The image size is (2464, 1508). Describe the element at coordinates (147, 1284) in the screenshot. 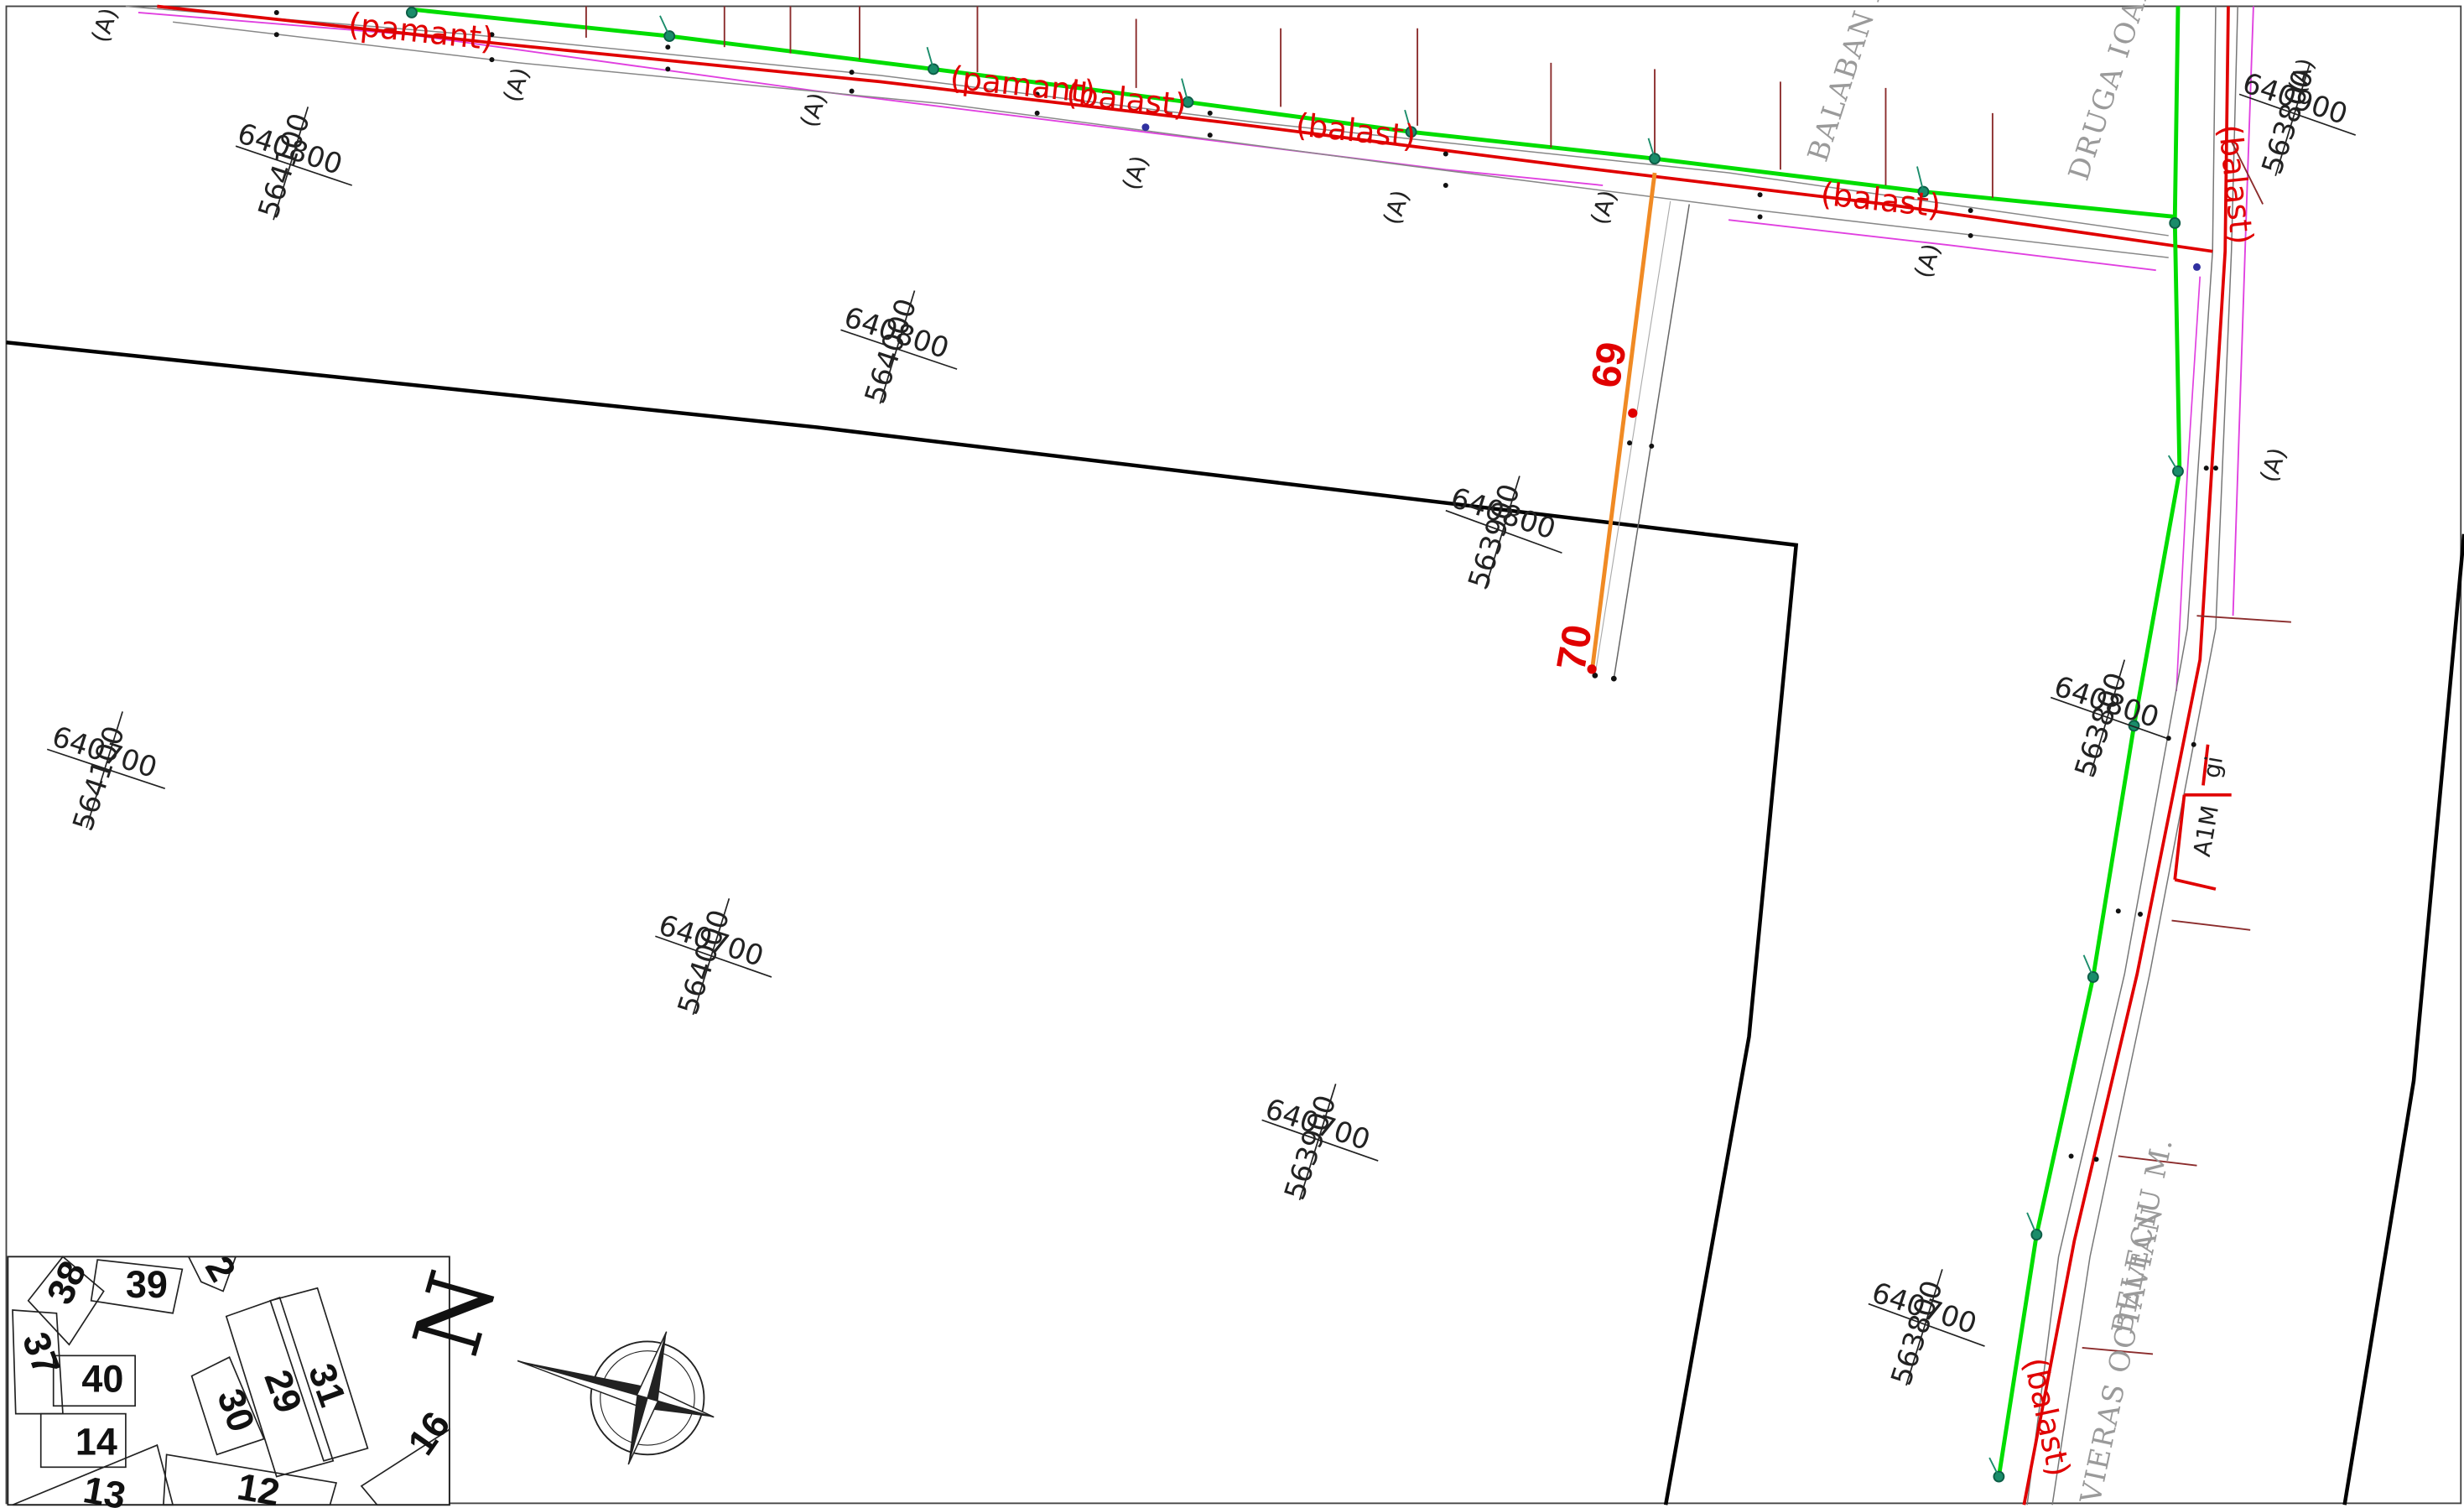

I see `keymap-parcel-number: 39` at that location.